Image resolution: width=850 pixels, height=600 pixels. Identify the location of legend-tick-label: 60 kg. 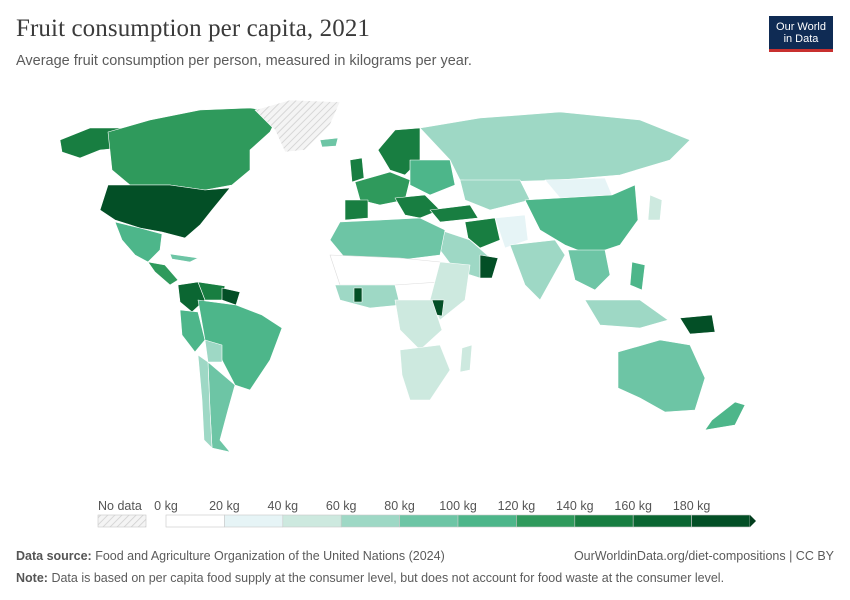
(341, 506).